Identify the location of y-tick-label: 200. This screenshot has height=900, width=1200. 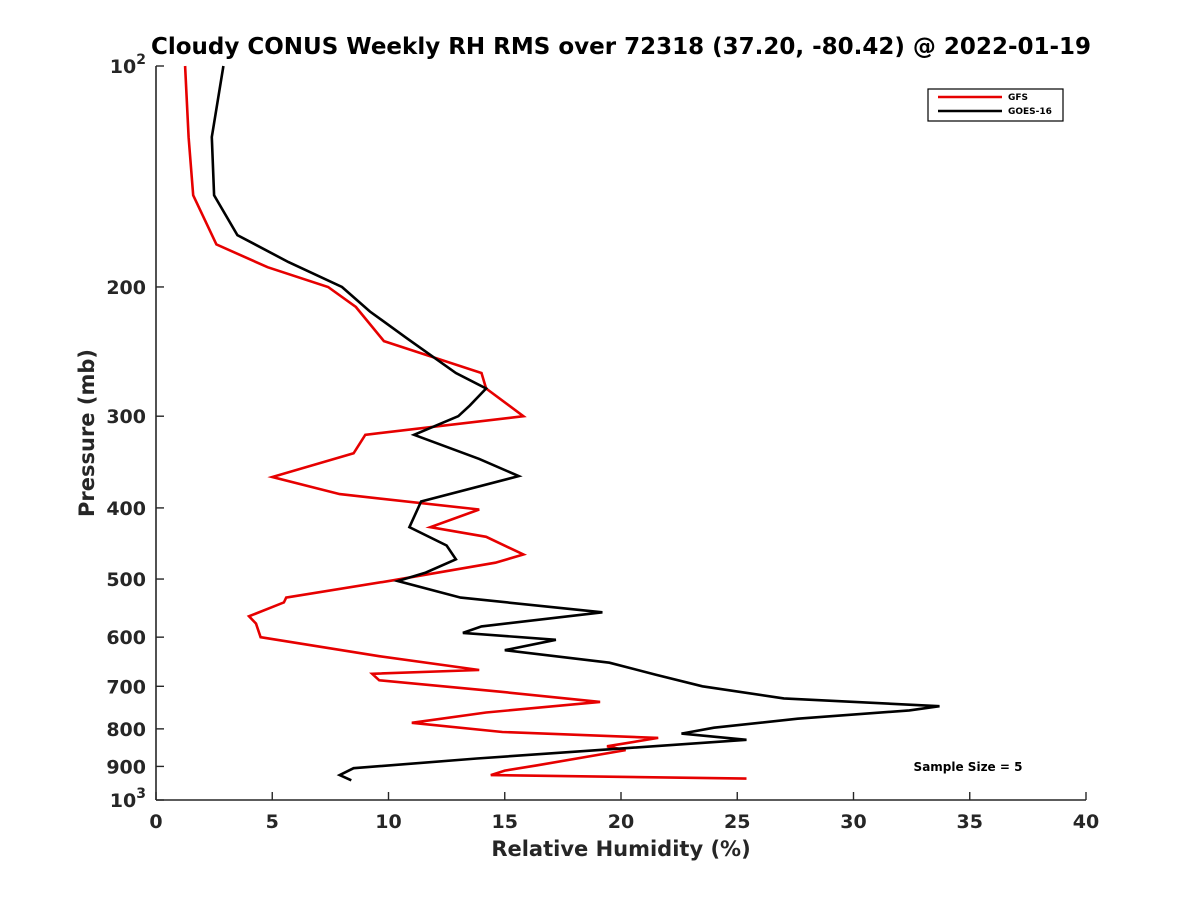
(126, 288).